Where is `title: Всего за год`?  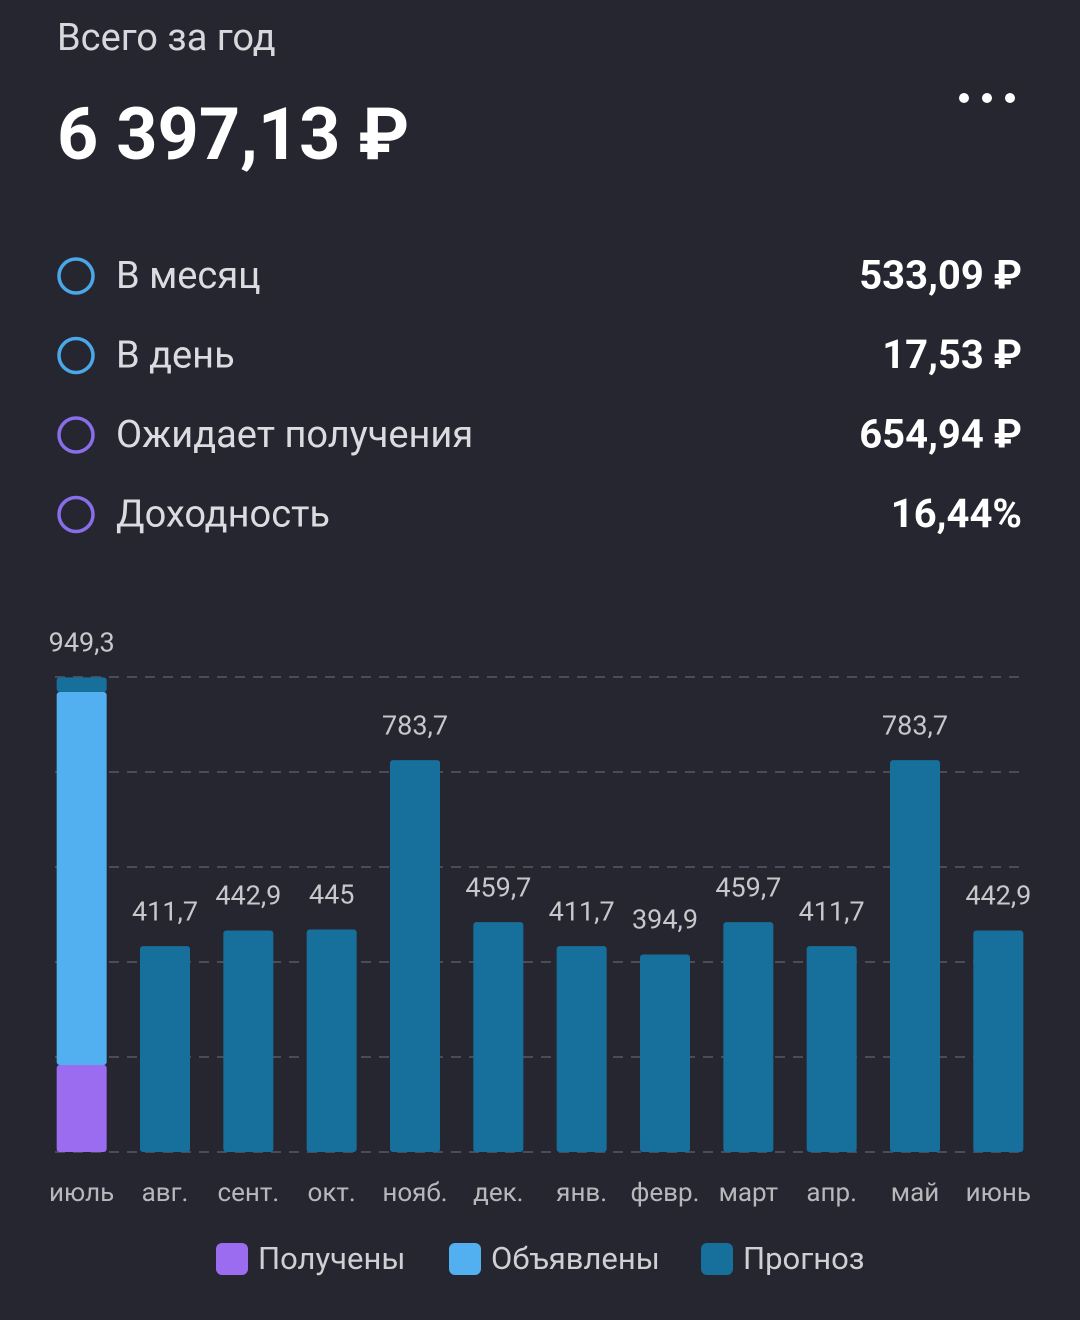
title: Всего за год is located at coordinates (166, 38).